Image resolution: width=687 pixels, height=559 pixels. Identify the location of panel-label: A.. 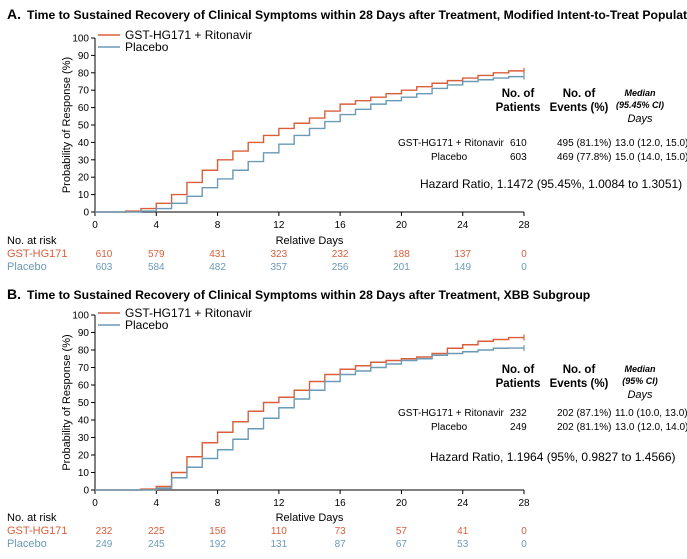
(14, 14).